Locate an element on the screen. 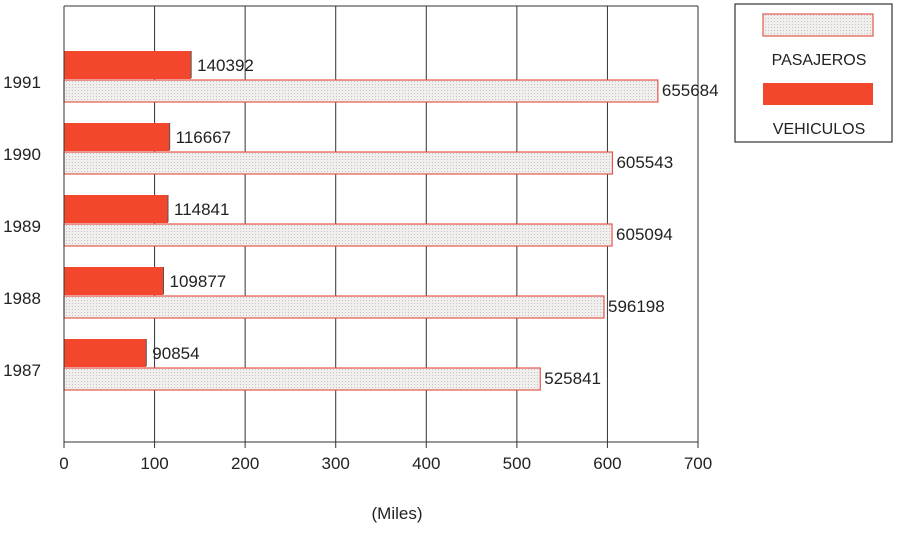 The width and height of the screenshot is (906, 534). data-label-vehiculos: 140392 is located at coordinates (225, 65).